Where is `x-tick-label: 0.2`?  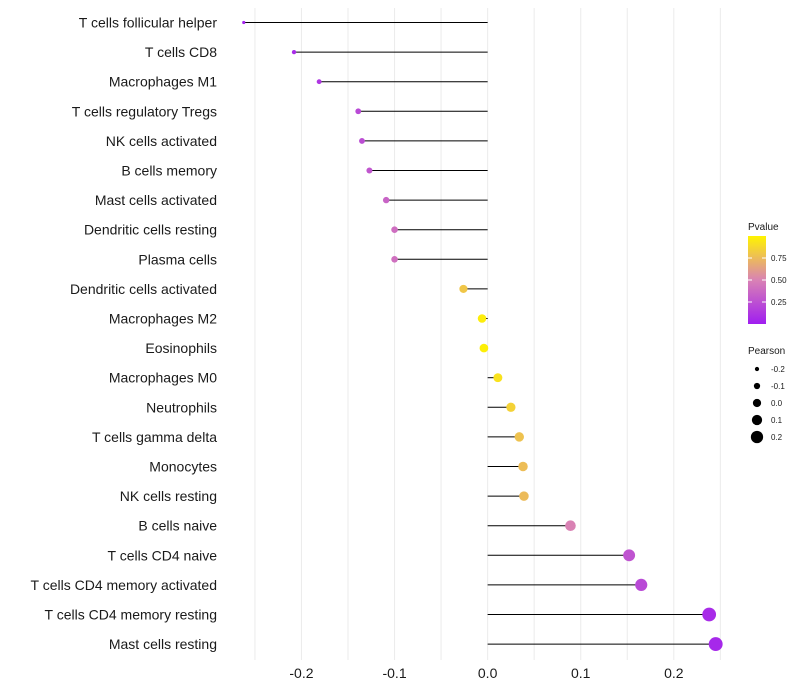 x-tick-label: 0.2 is located at coordinates (674, 673).